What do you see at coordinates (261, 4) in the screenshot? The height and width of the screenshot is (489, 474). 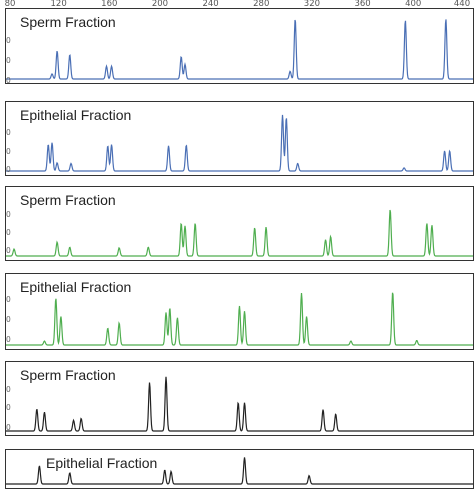 I see `x-tick-label: 280` at bounding box center [261, 4].